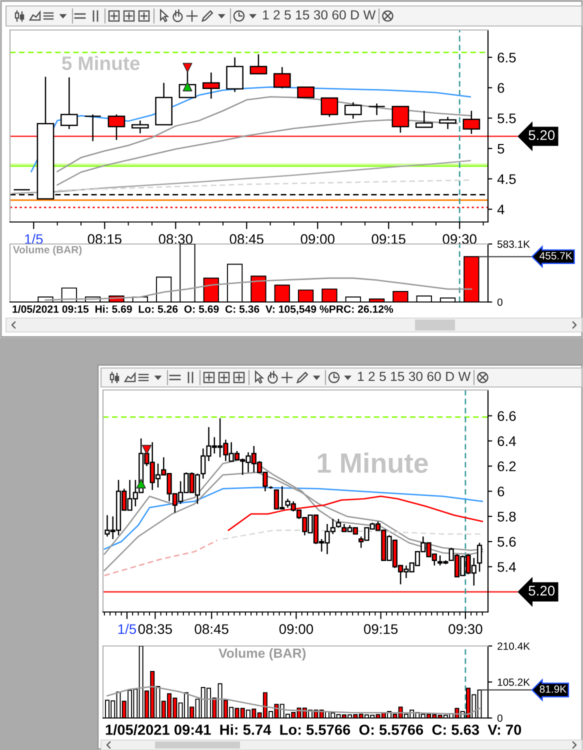 This screenshot has width=583, height=750. What do you see at coordinates (514, 682) in the screenshot?
I see `y-tick-label: 105.2K` at bounding box center [514, 682].